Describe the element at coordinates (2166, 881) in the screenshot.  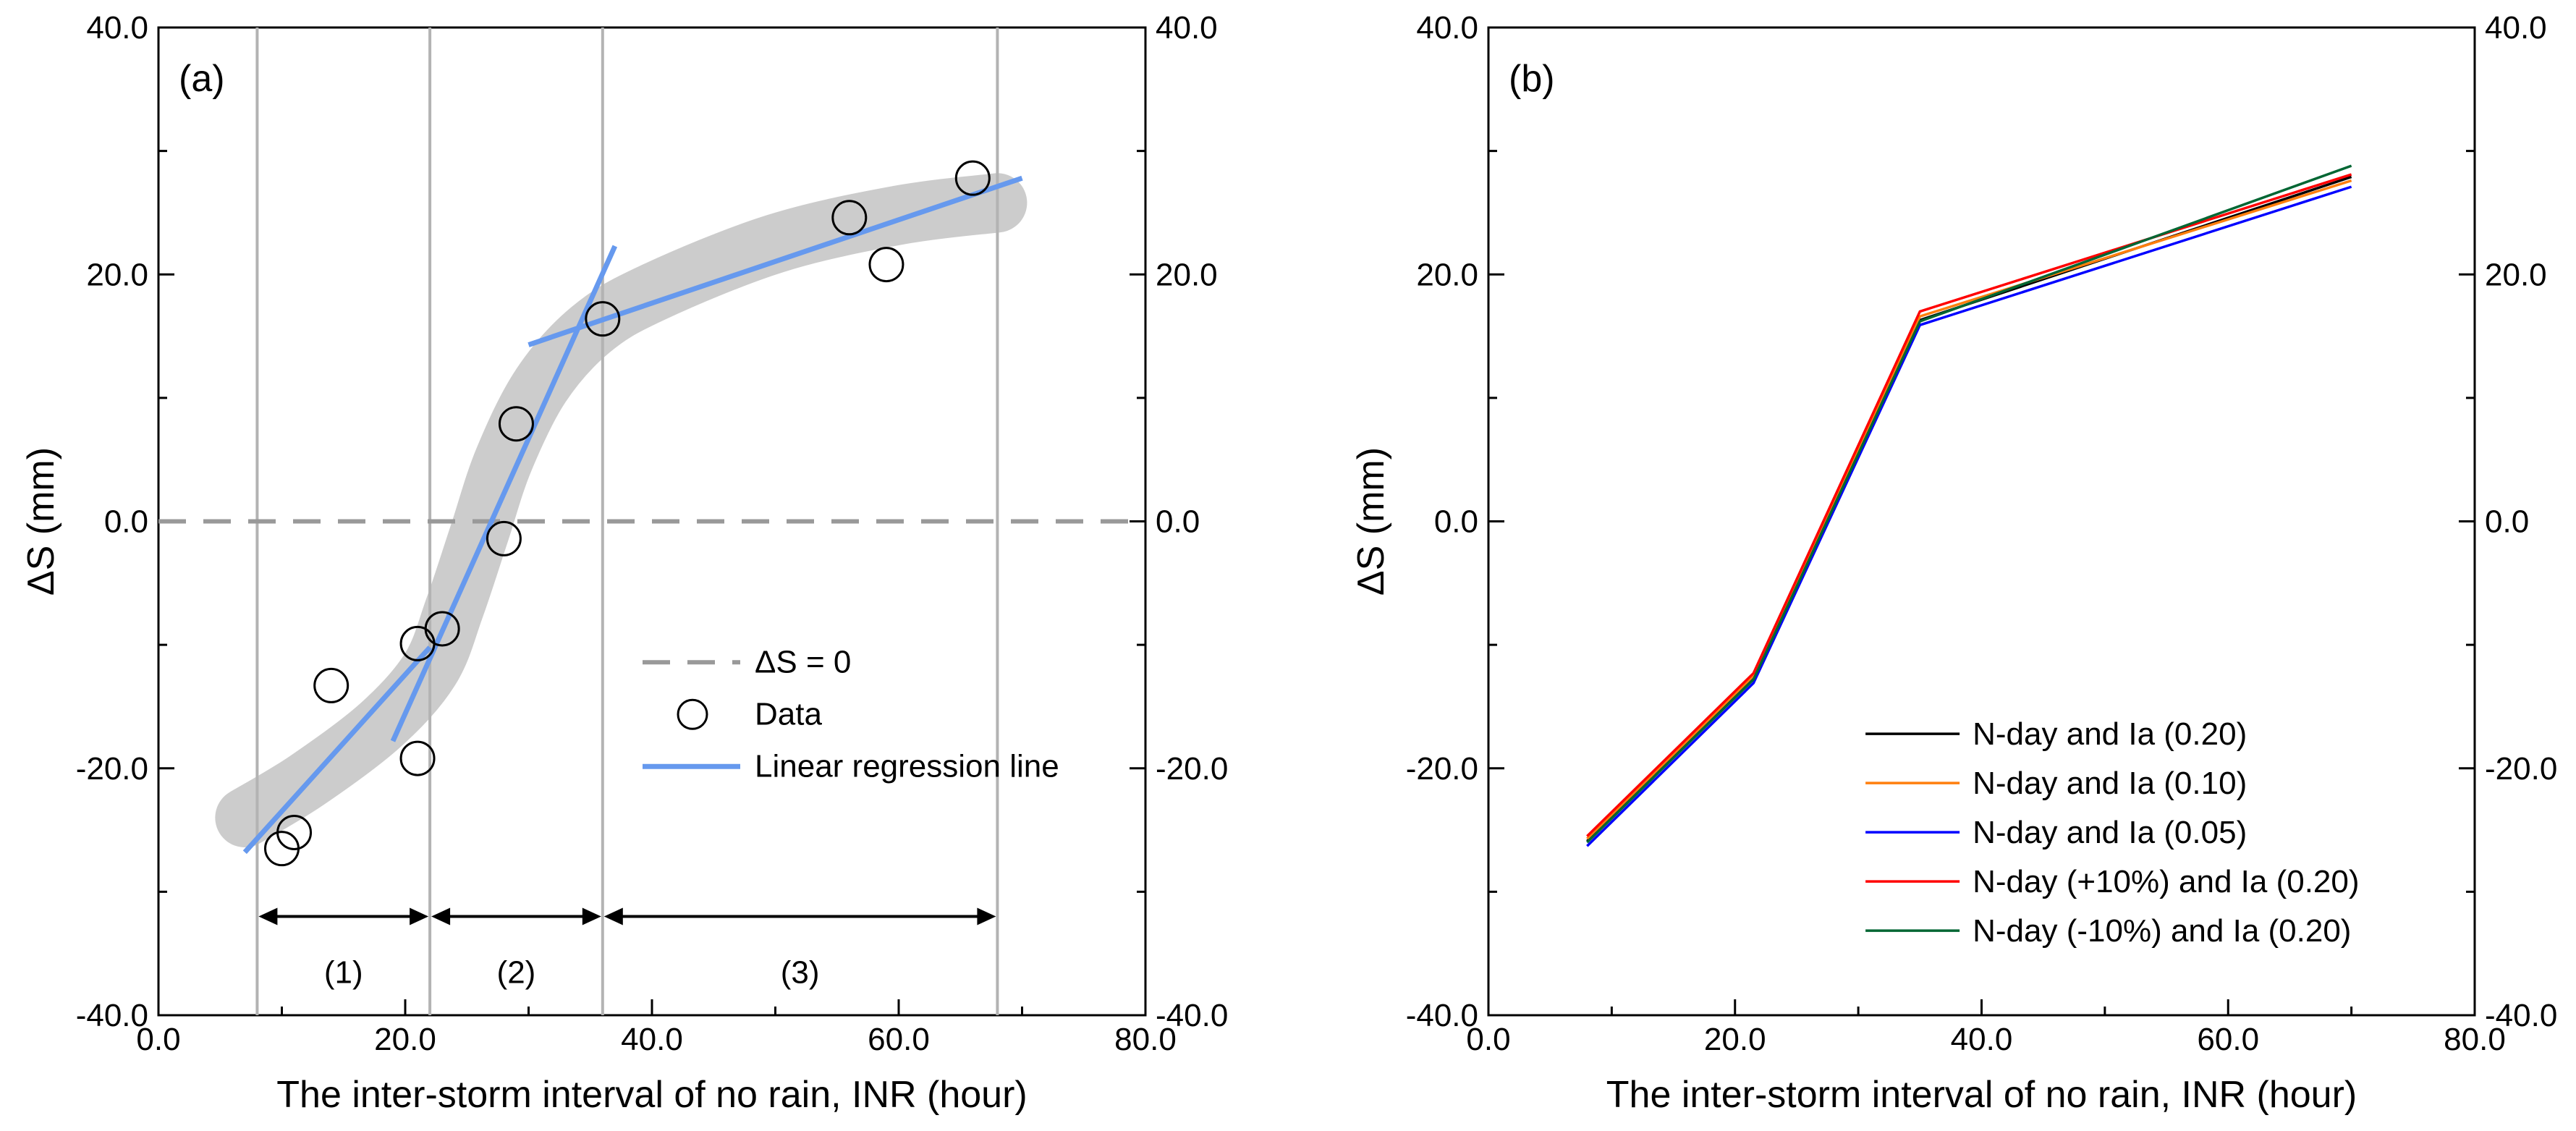
I see `legend-entry-label: N-day (+10%) and Ia (0.20)` at that location.